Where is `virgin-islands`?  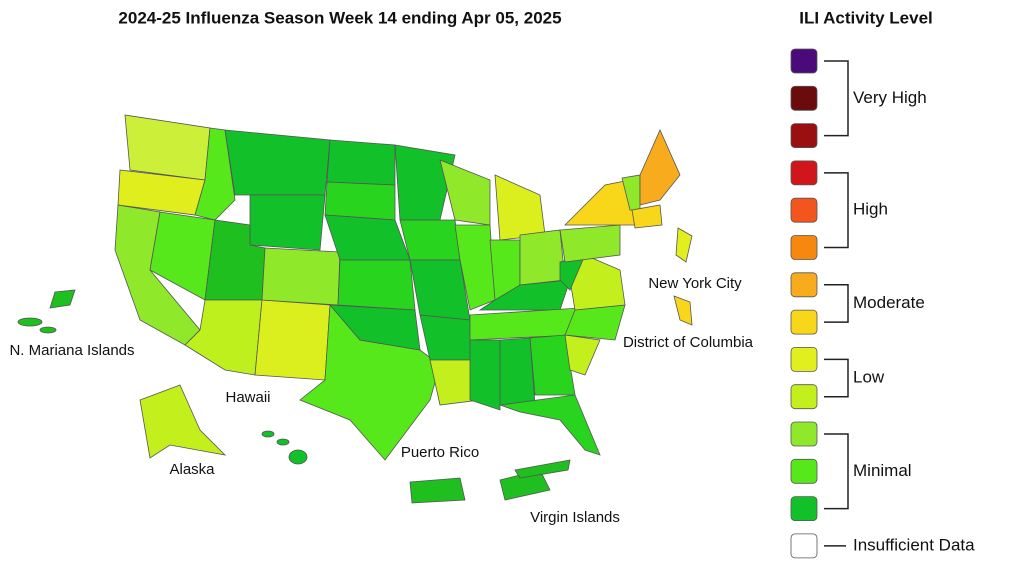 virgin-islands is located at coordinates (542, 469).